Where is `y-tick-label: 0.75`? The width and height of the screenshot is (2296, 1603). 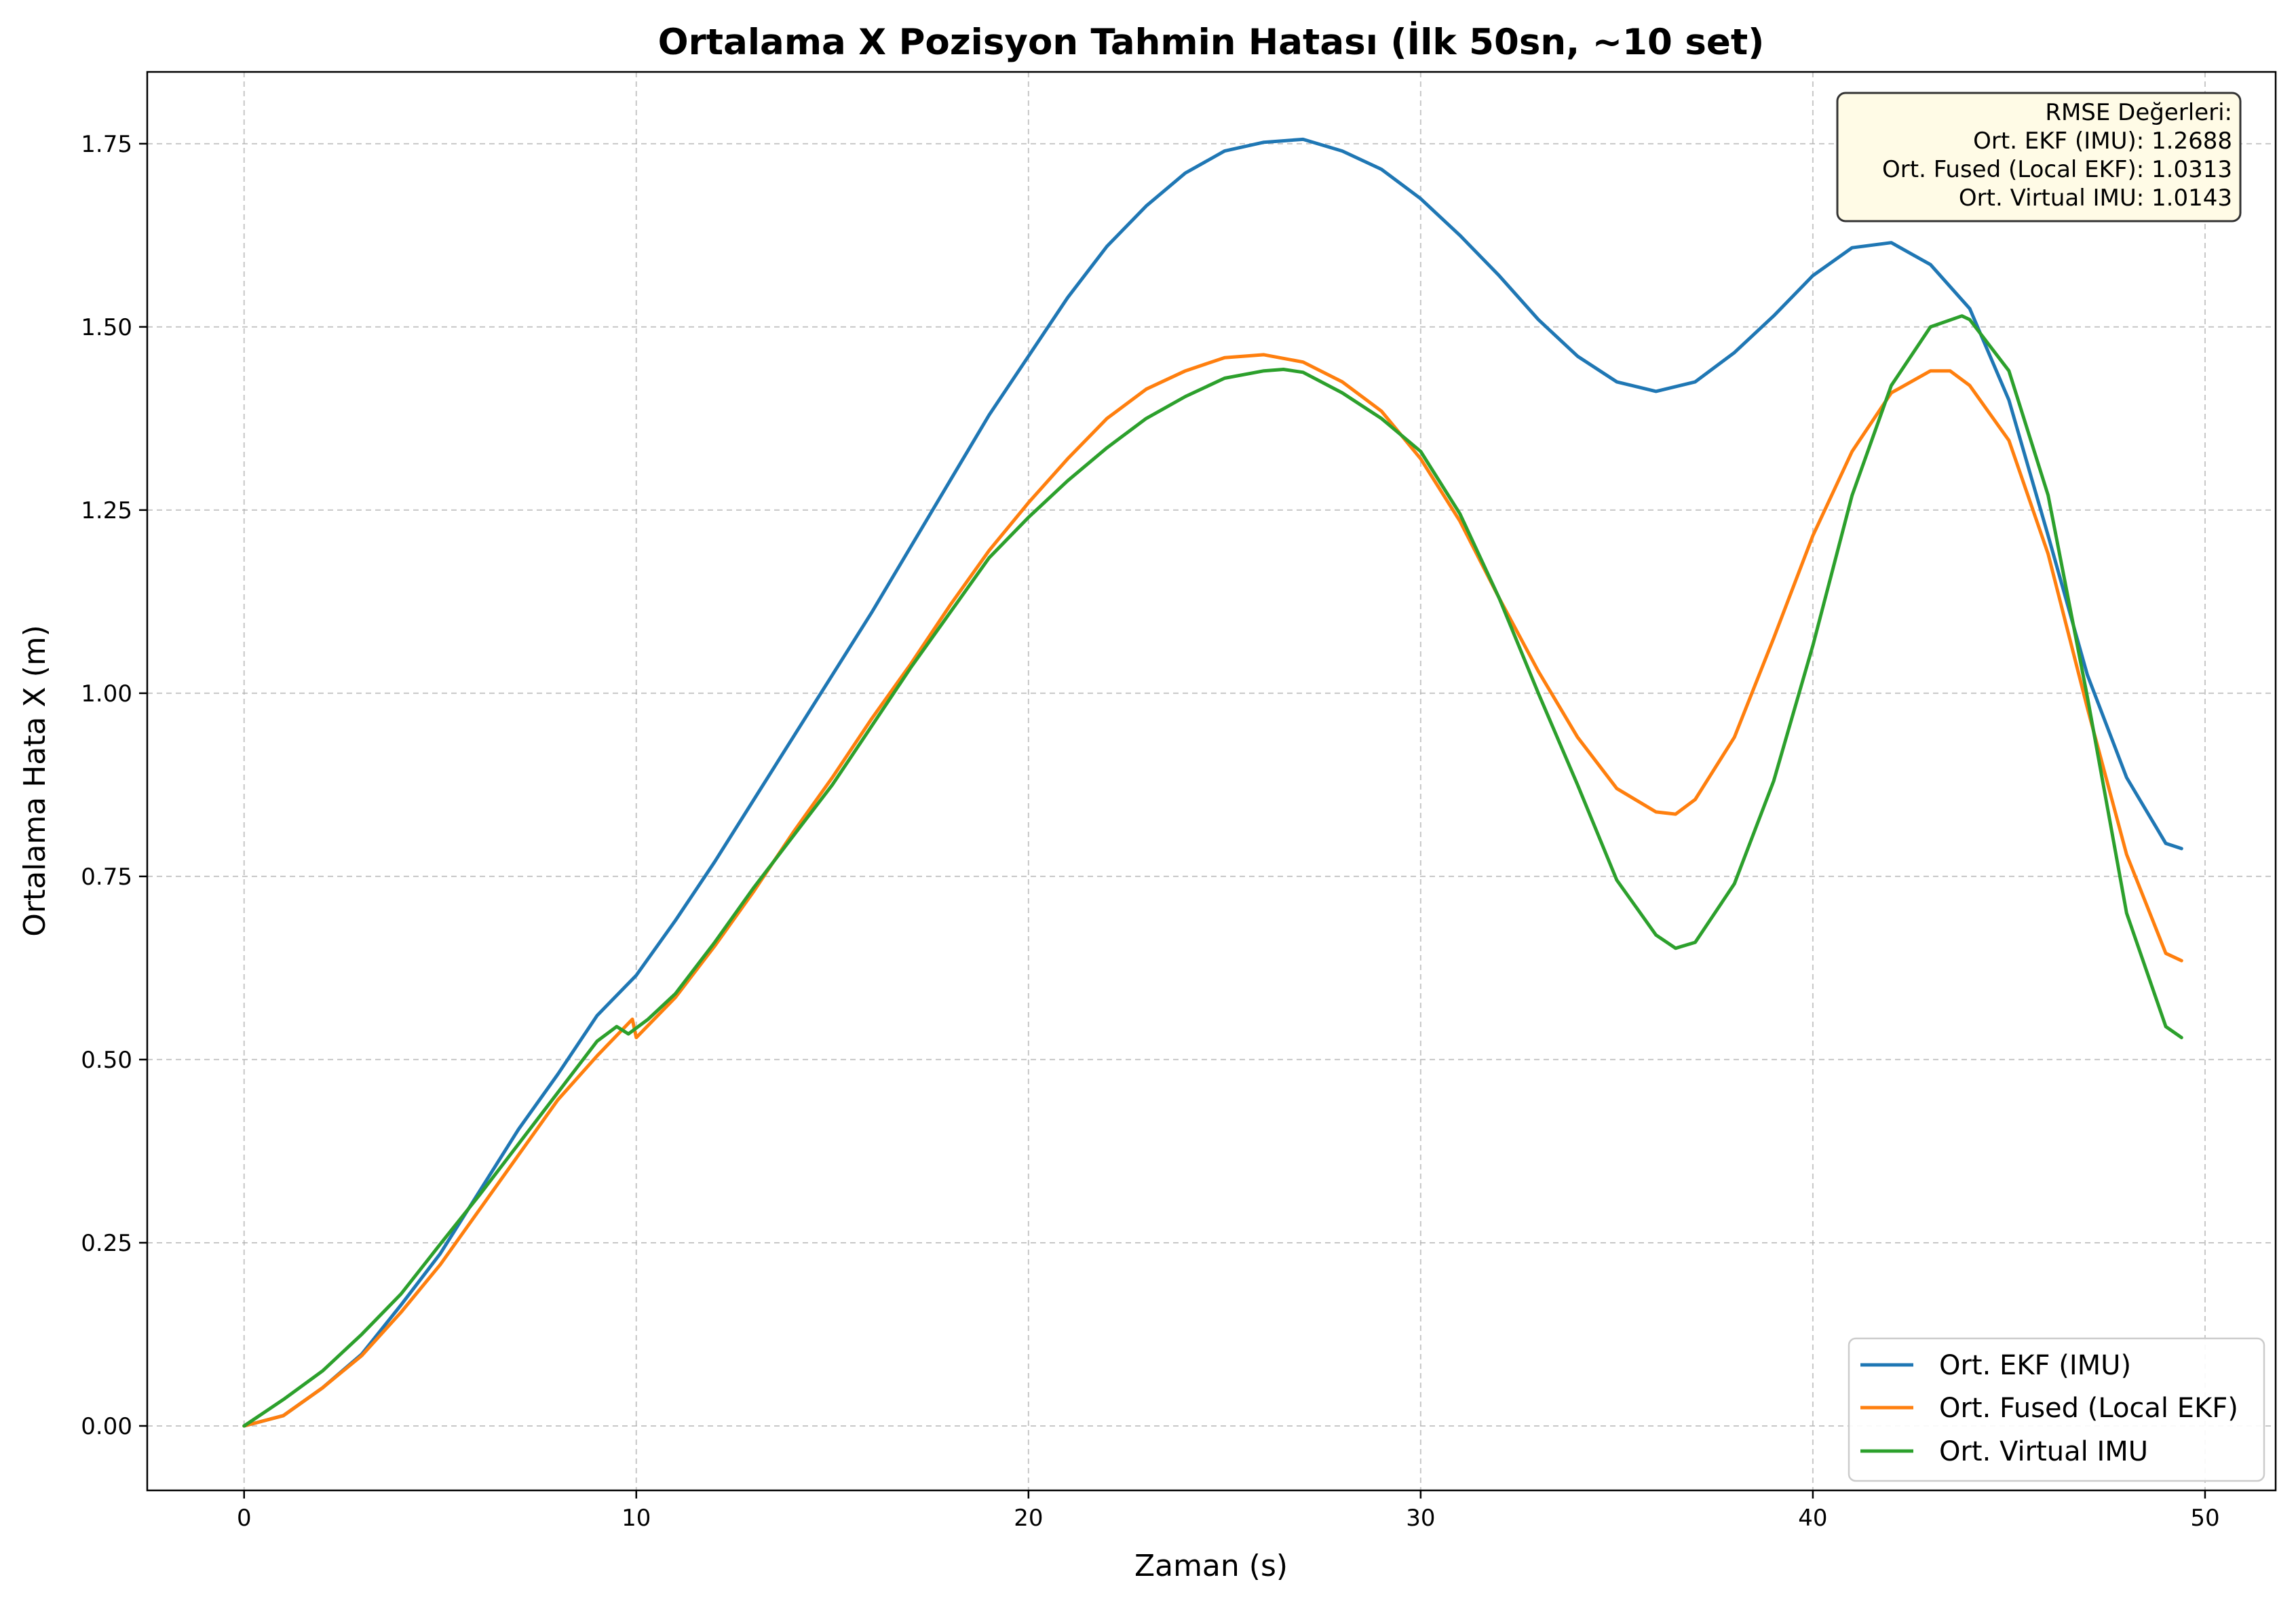 y-tick-label: 0.75 is located at coordinates (107, 877).